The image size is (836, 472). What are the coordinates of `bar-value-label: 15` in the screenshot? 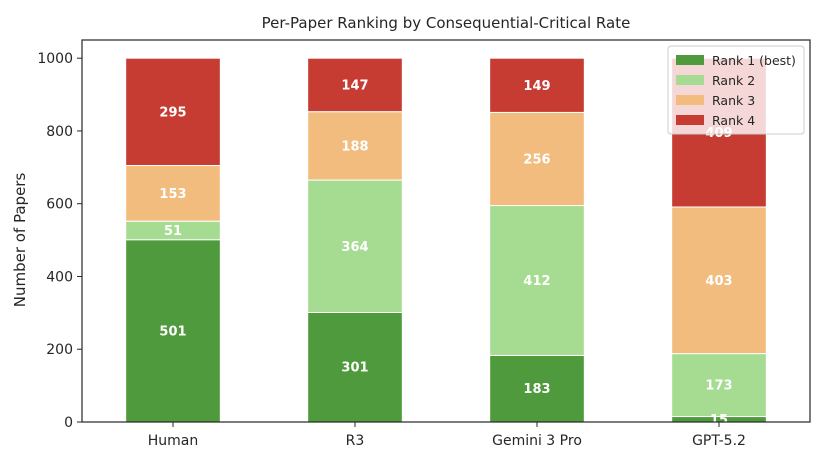 It's located at (719, 420).